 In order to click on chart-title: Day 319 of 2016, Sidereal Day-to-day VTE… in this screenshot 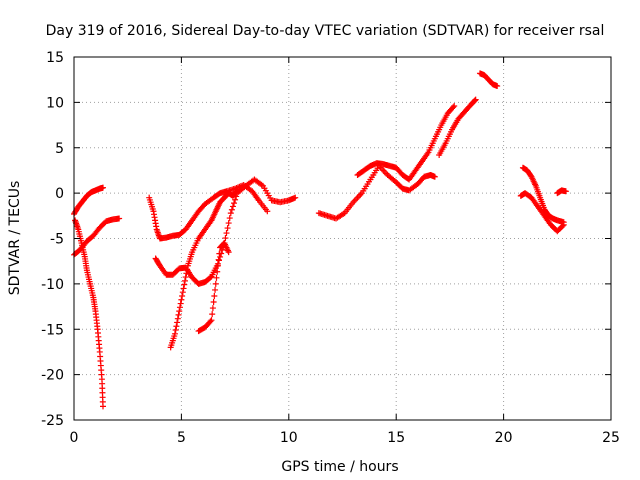, I will do `click(325, 31)`.